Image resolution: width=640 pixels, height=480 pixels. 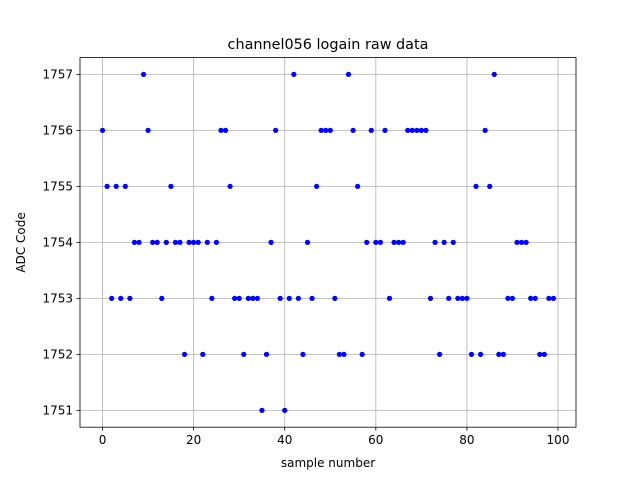 What do you see at coordinates (21, 242) in the screenshot?
I see `y-axis-label: ADC Code` at bounding box center [21, 242].